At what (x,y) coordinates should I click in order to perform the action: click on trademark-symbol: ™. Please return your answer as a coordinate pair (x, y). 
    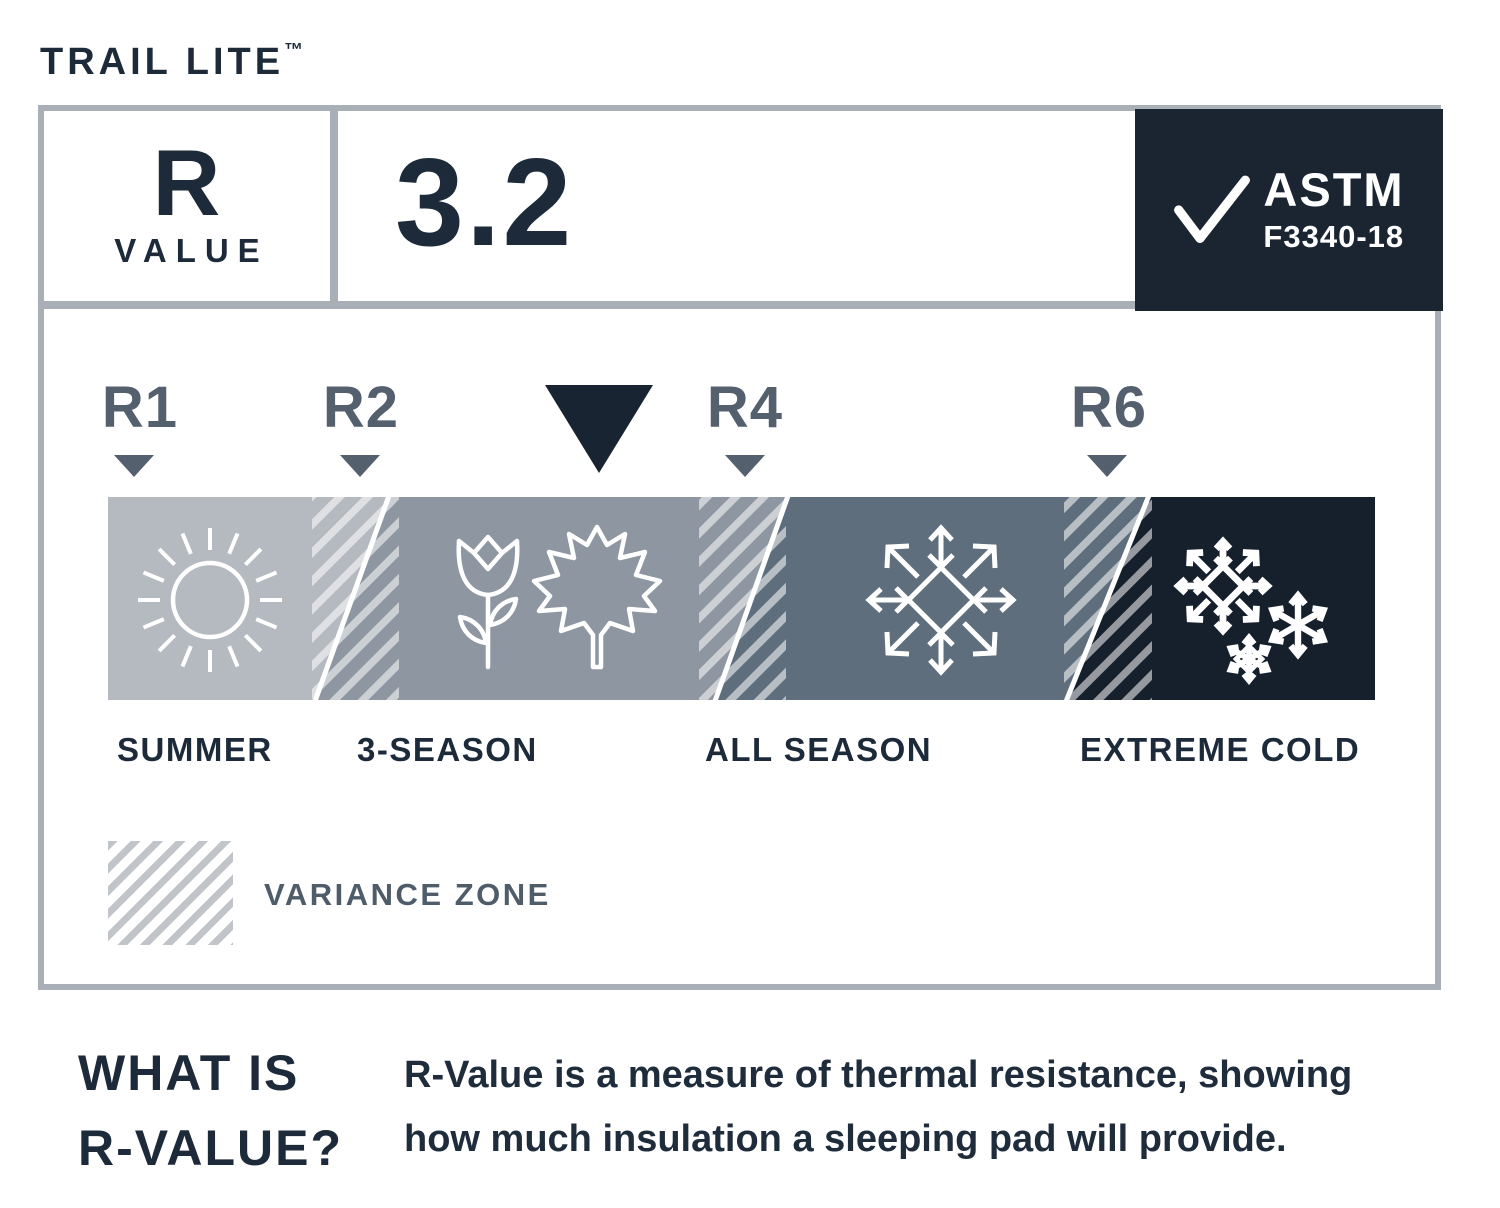
    Looking at the image, I should click on (294, 50).